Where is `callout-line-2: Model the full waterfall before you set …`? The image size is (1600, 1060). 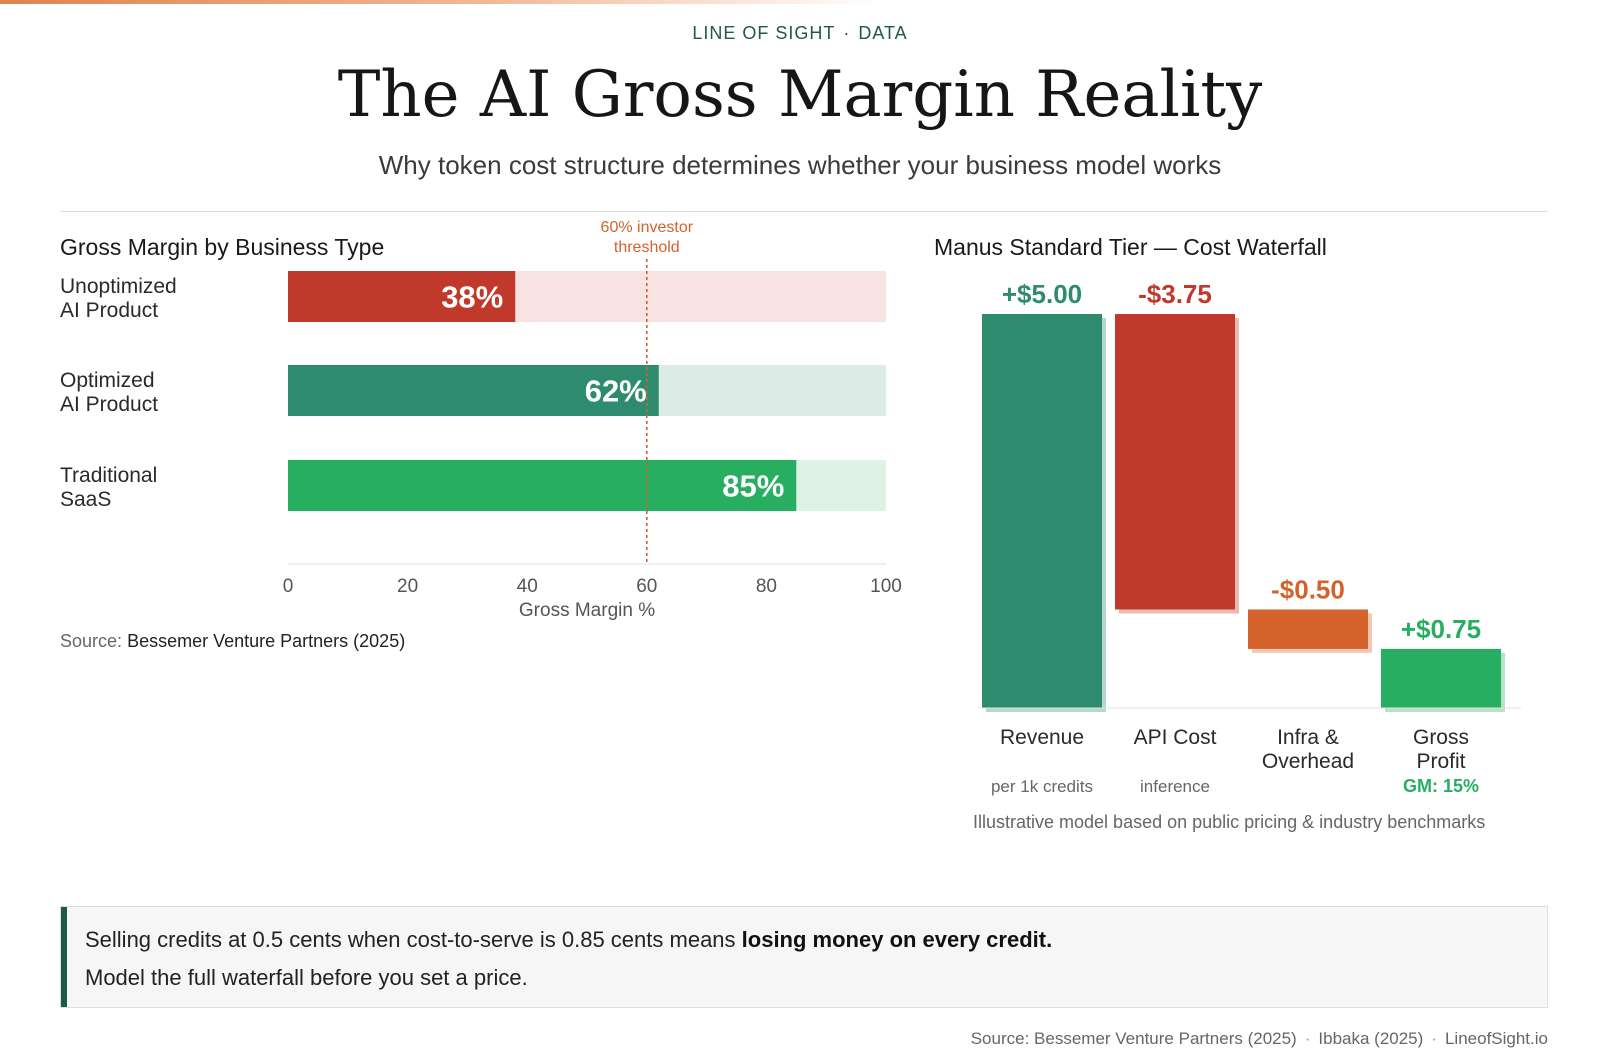 callout-line-2: Model the full waterfall before you set … is located at coordinates (306, 977).